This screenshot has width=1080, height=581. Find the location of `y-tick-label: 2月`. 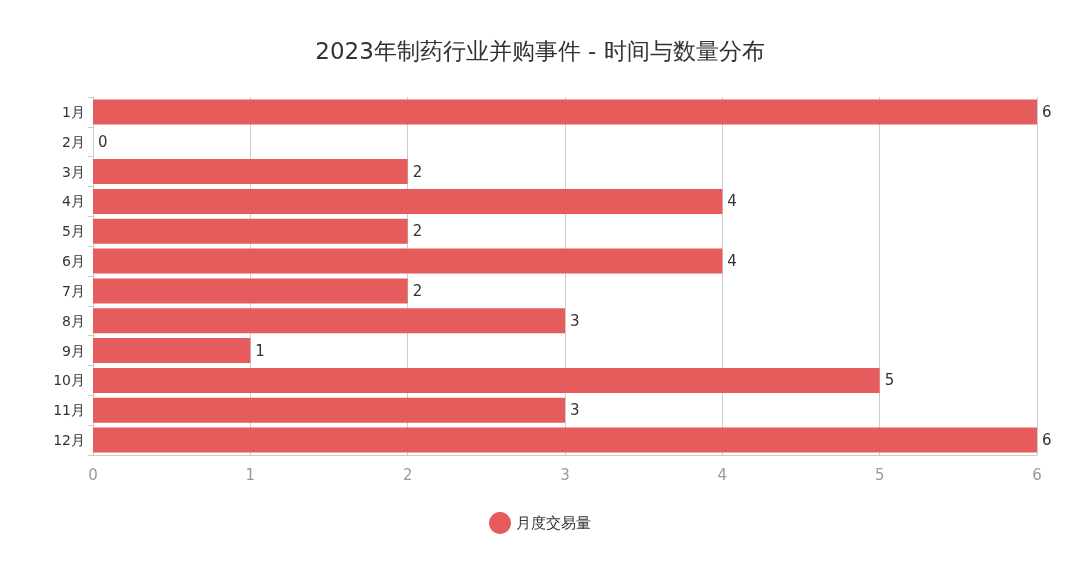

y-tick-label: 2月 is located at coordinates (73, 141).